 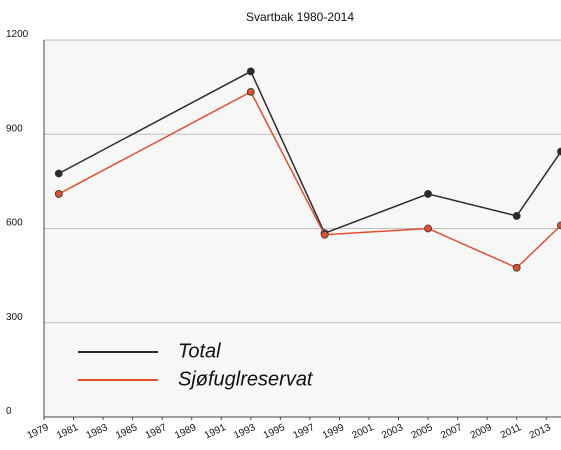 What do you see at coordinates (215, 432) in the screenshot?
I see `x-tick-label: 1991` at bounding box center [215, 432].